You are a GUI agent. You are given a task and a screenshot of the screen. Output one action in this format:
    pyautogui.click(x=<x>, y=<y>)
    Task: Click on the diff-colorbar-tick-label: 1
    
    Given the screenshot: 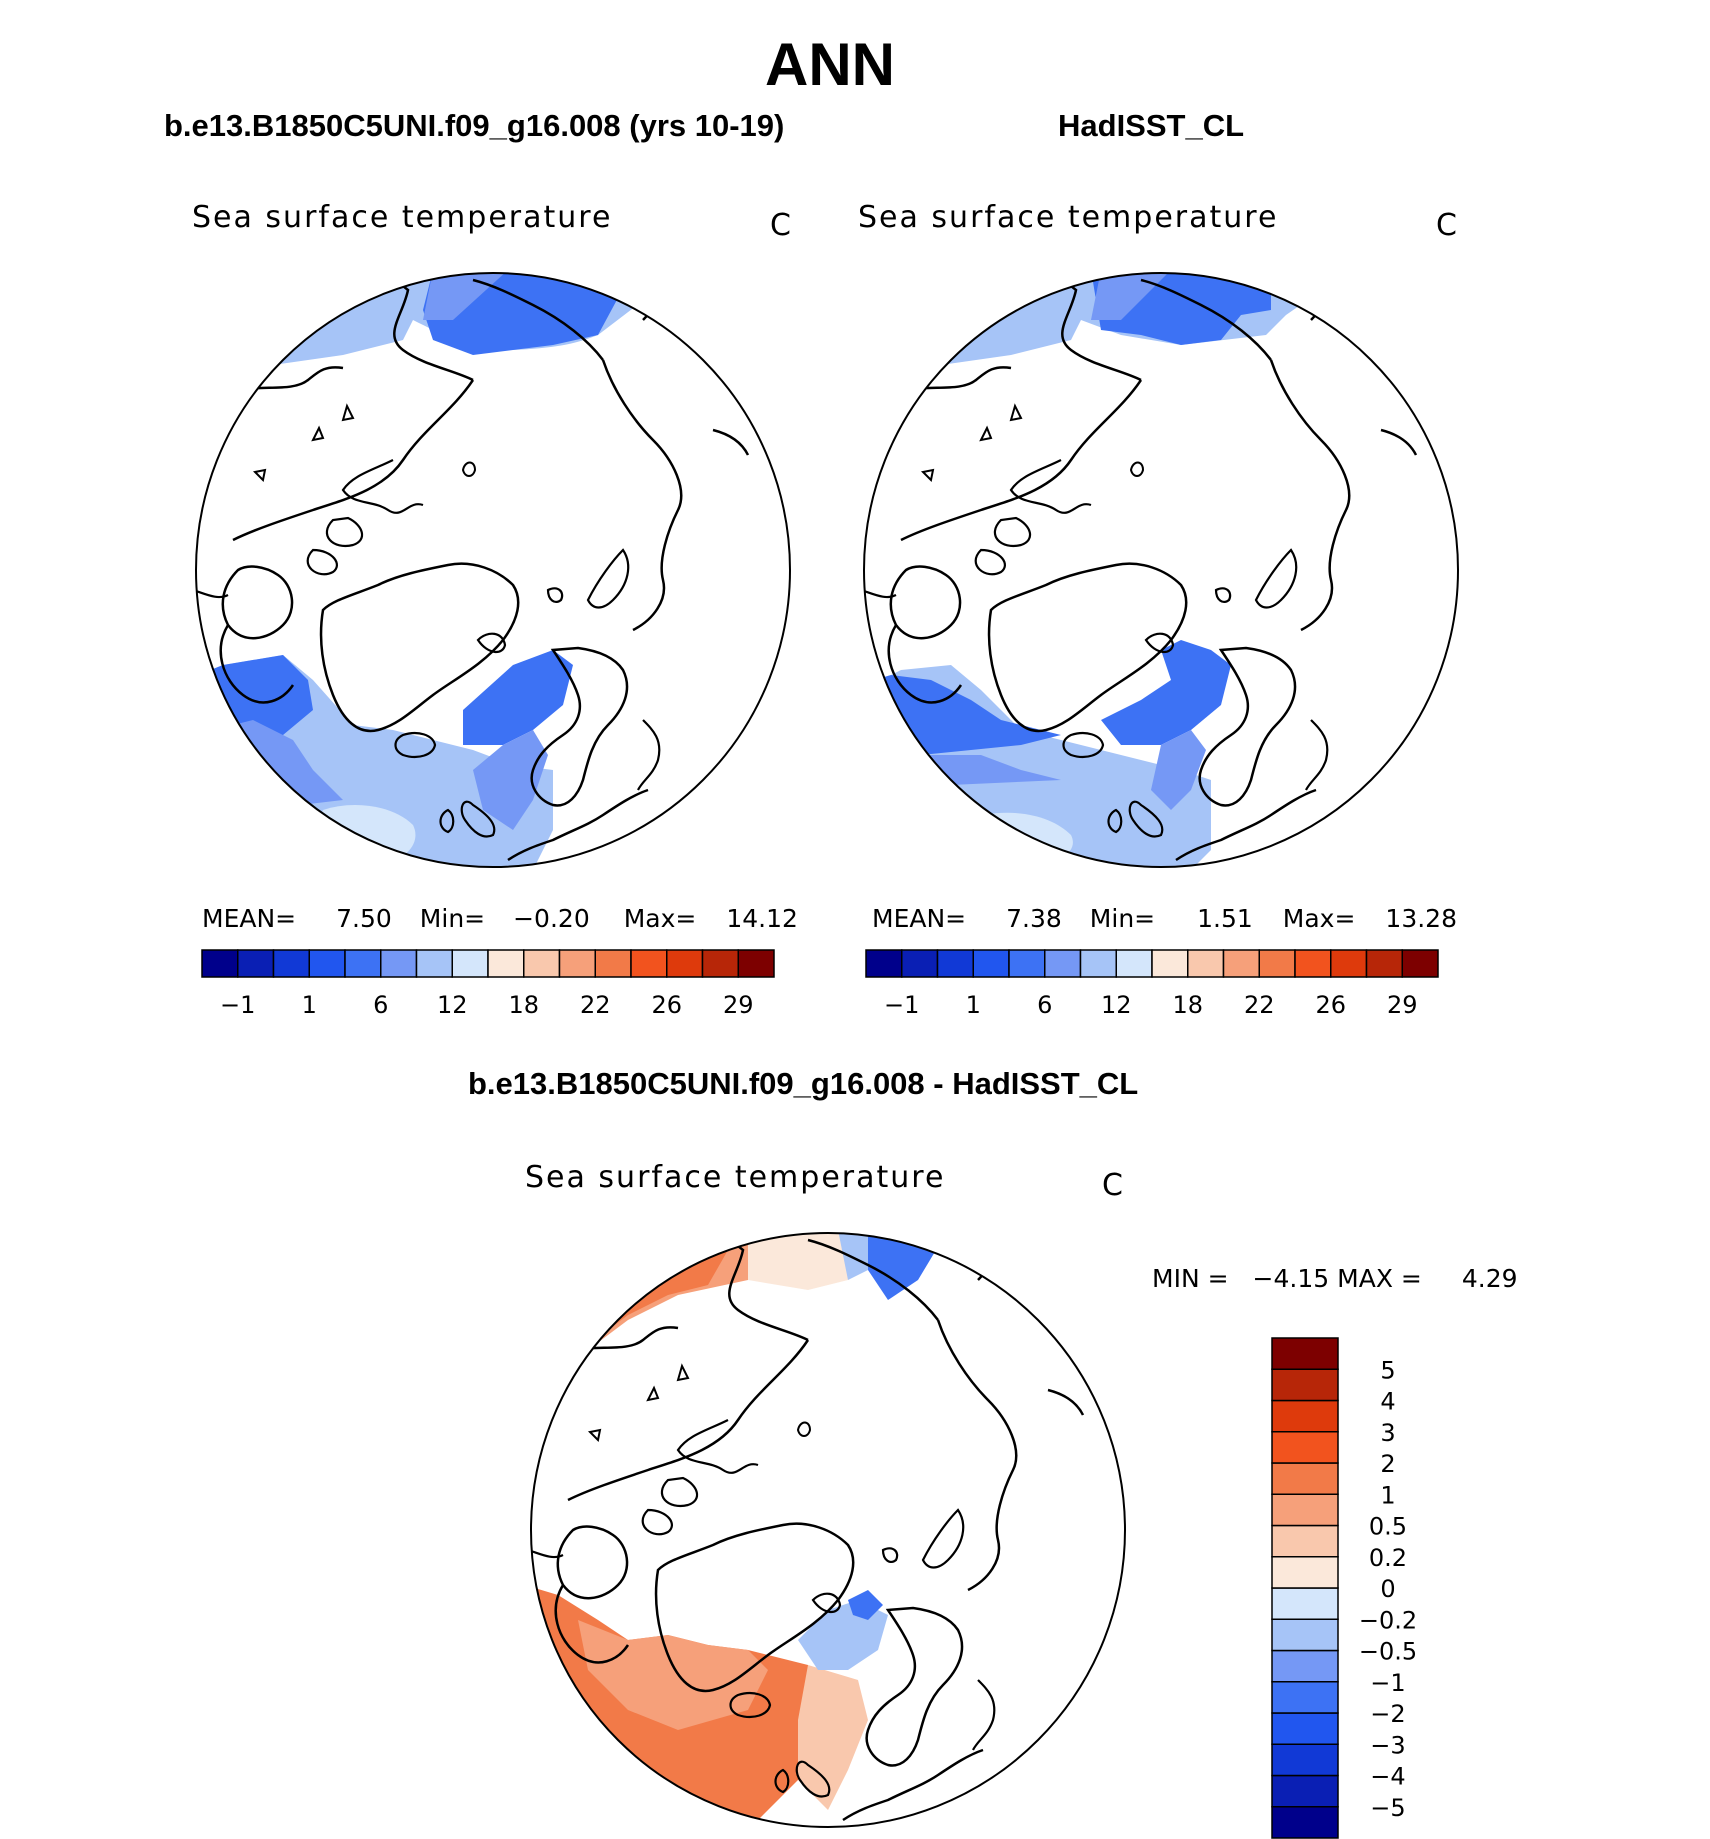 What is the action you would take?
    pyautogui.click(x=1387, y=1495)
    